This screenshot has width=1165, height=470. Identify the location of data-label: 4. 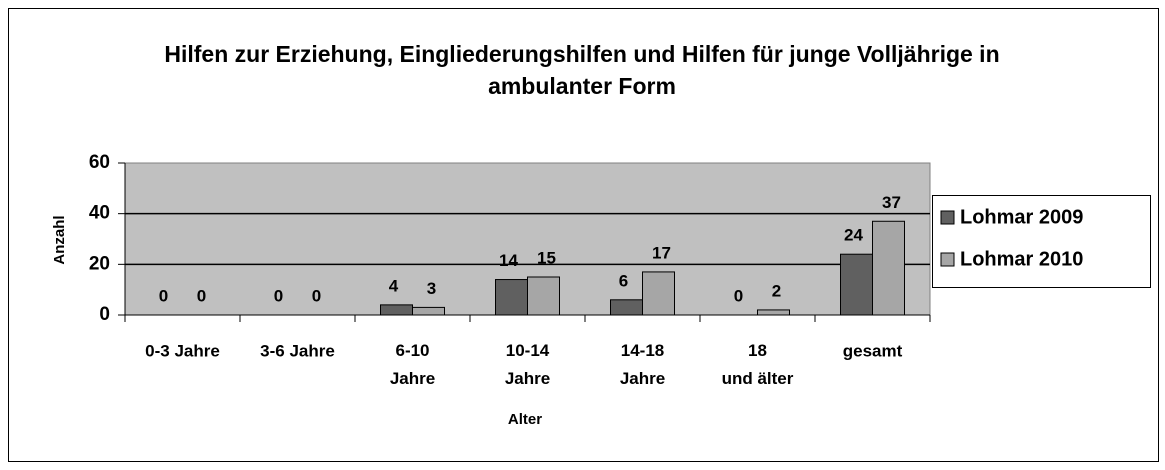
(394, 285).